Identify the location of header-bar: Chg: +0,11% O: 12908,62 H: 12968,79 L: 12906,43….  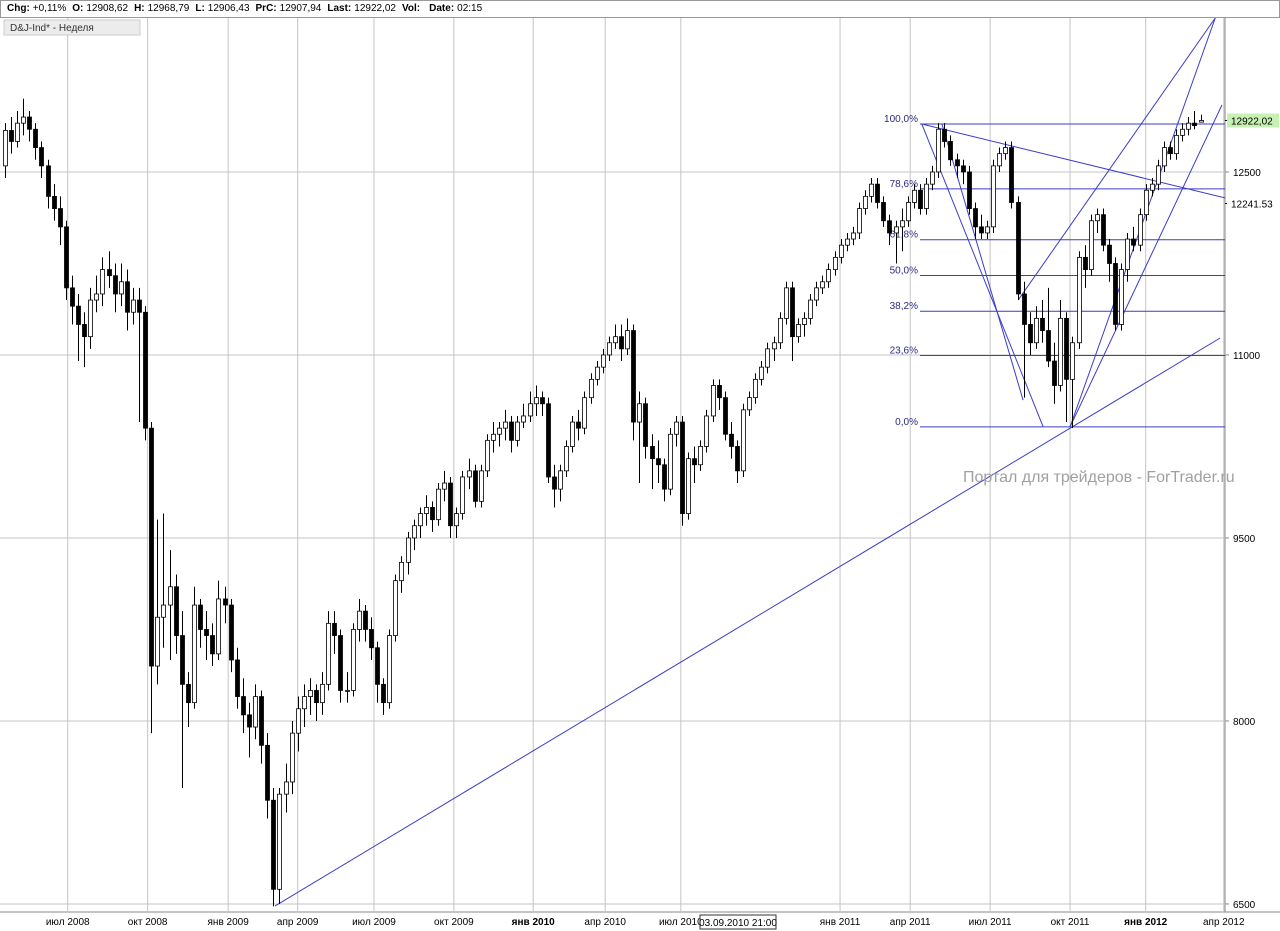
(640, 9).